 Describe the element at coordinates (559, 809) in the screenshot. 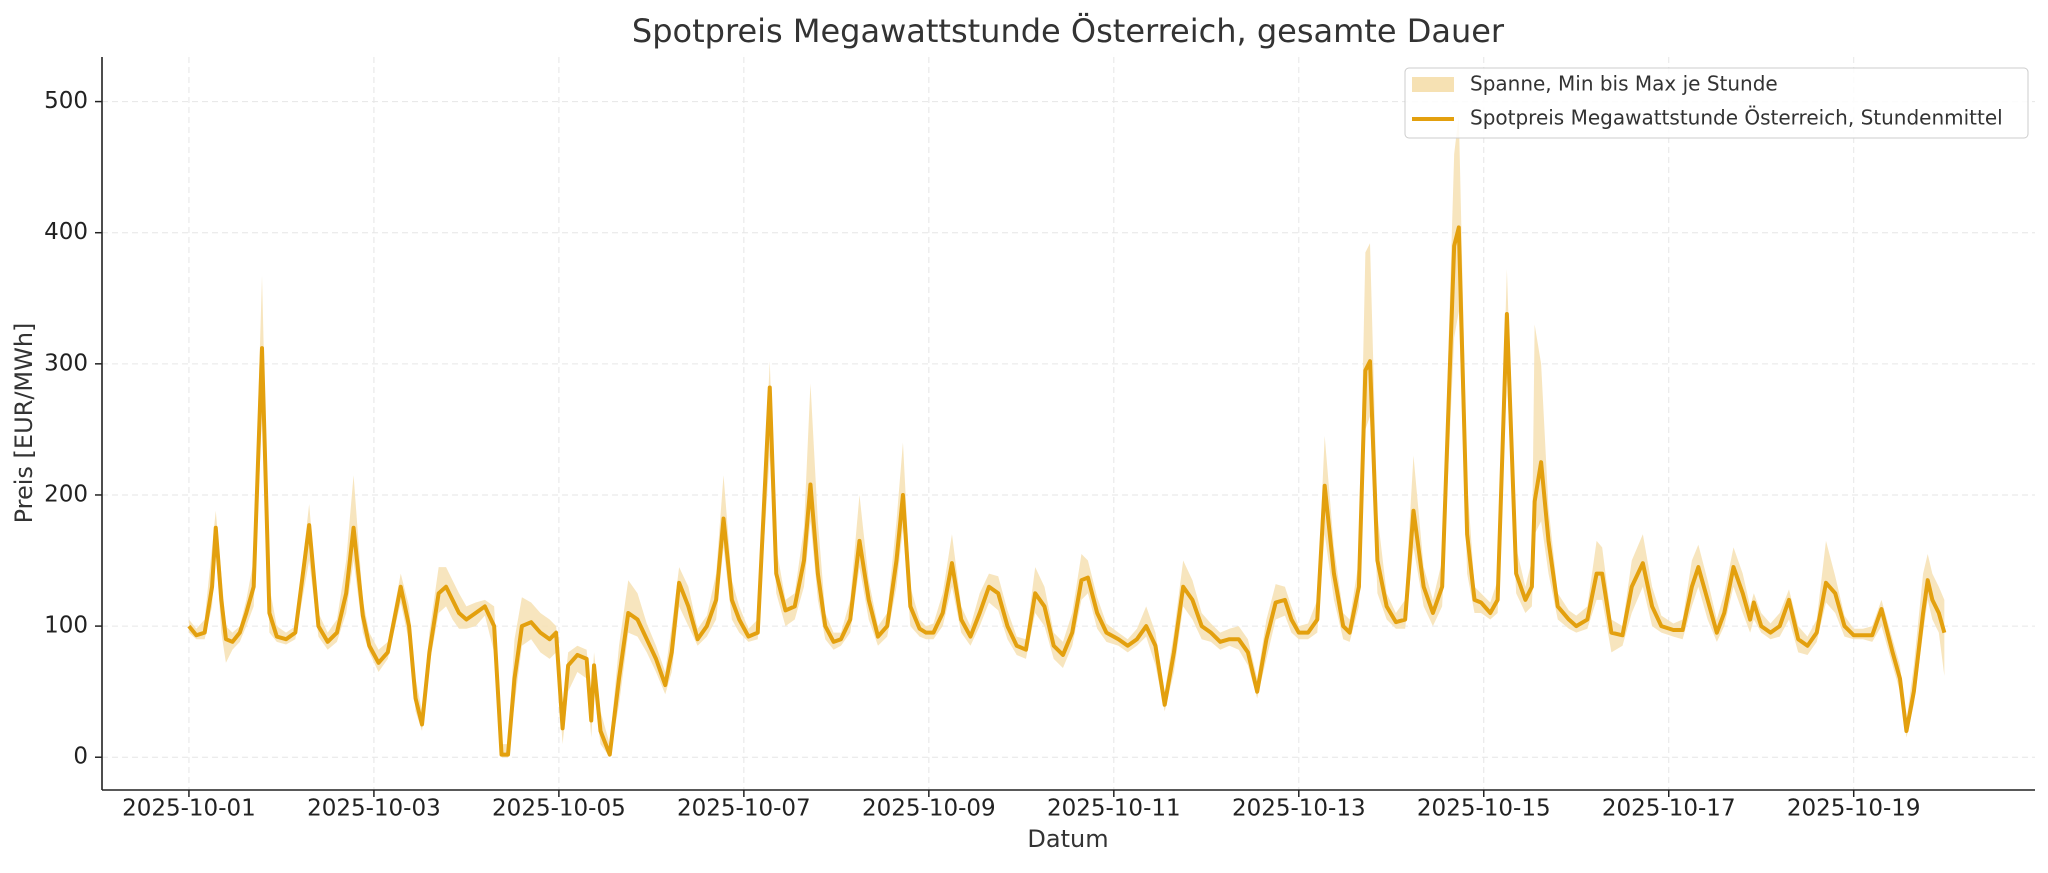

I see `x-tick-label: 2025-10-05` at that location.